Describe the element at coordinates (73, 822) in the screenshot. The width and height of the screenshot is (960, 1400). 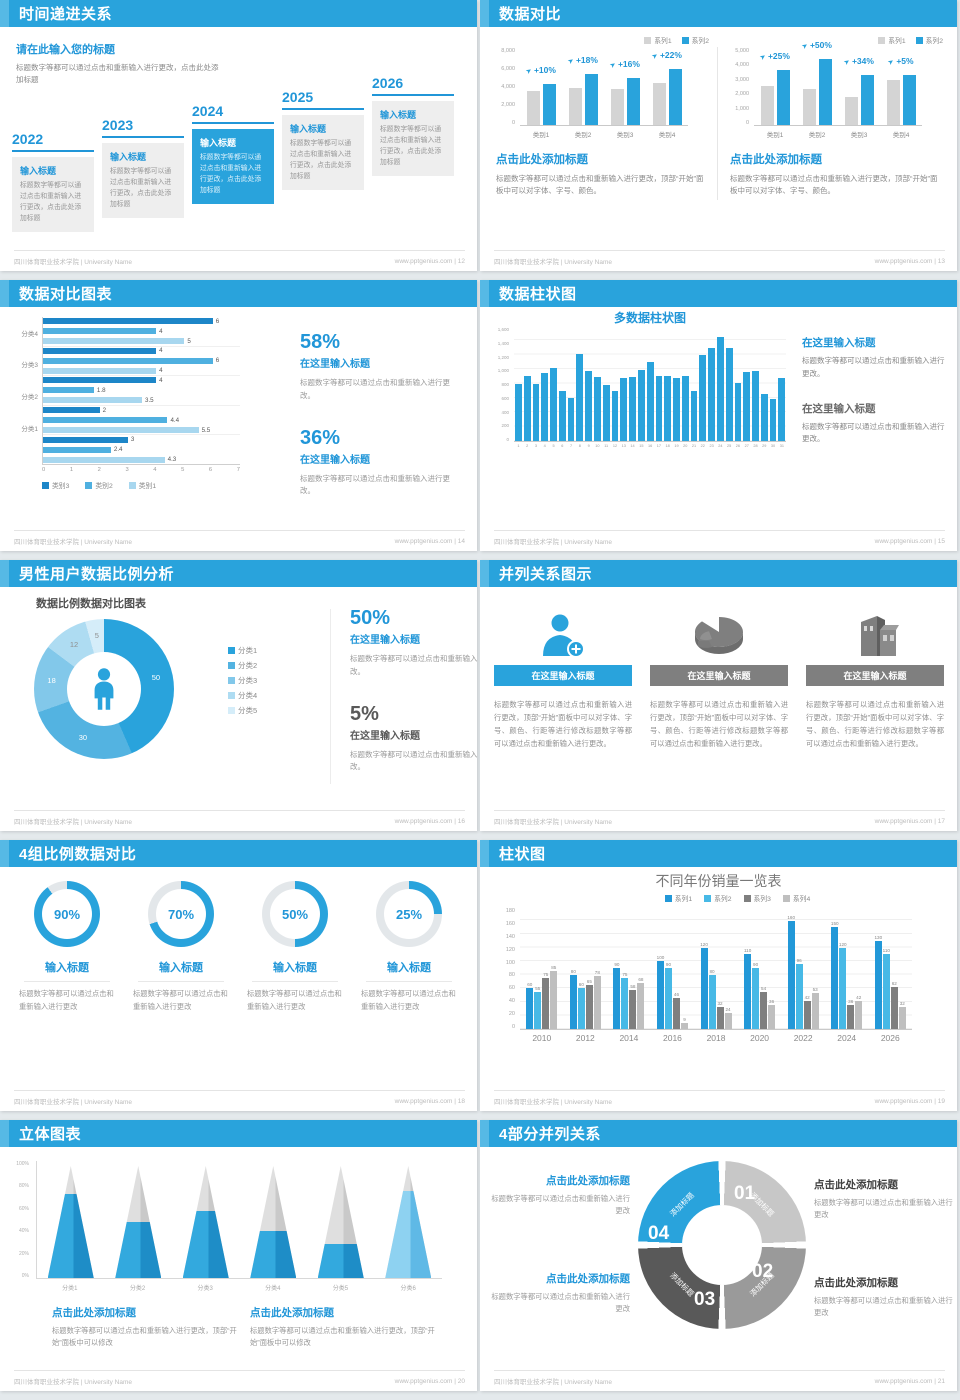
I see `footer-school: 四川体育职业技术学院 | University Name` at that location.